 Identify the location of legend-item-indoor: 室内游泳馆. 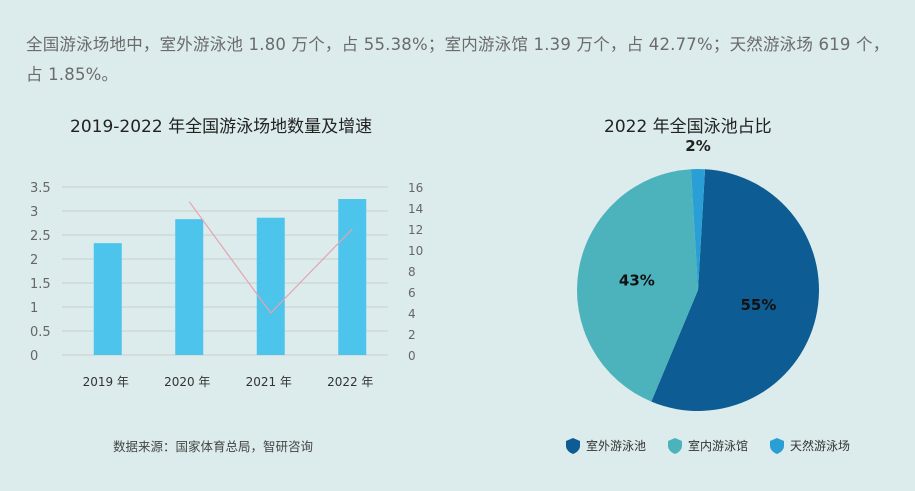
(708, 445).